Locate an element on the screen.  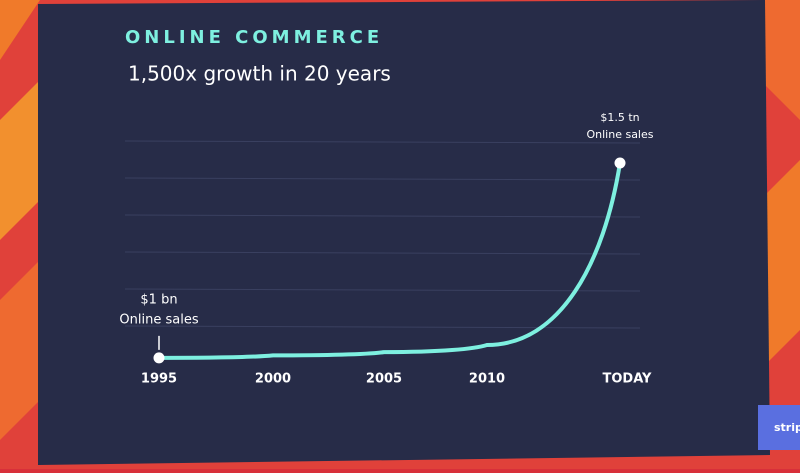
chart-subtitle: 1,500x growth in 20 years is located at coordinates (259, 74).